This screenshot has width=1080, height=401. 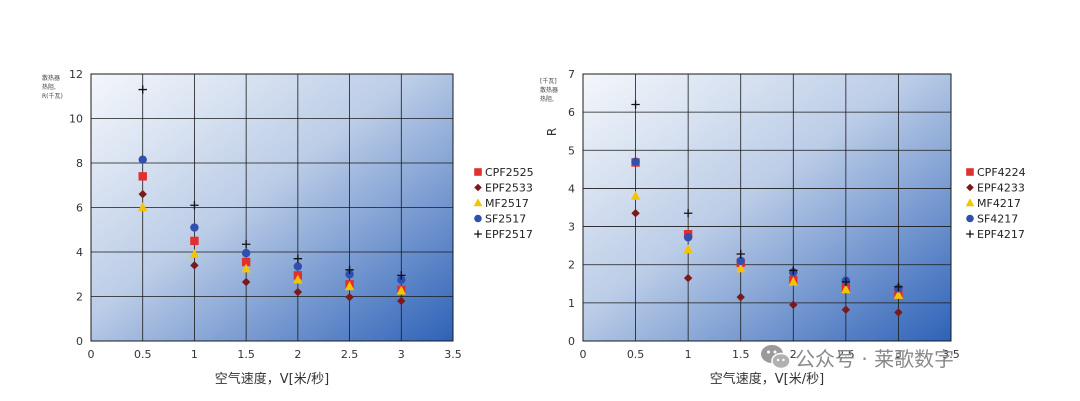 I want to click on y-tick-label: 7, so click(x=571, y=74).